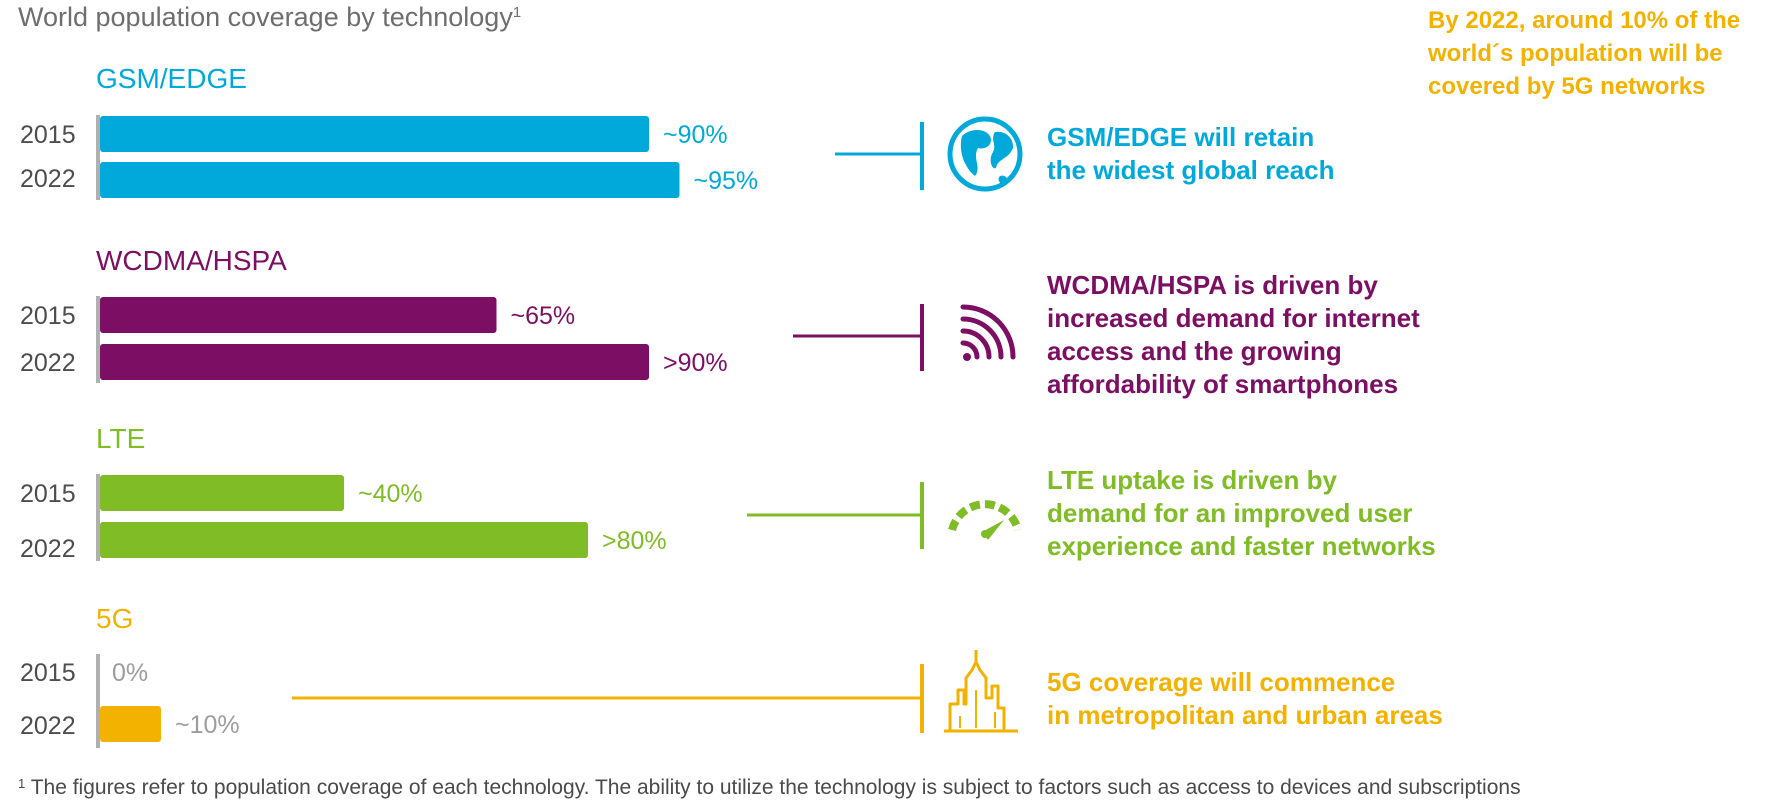 Image resolution: width=1769 pixels, height=803 pixels. I want to click on lte-year-2015: 2015, so click(48, 494).